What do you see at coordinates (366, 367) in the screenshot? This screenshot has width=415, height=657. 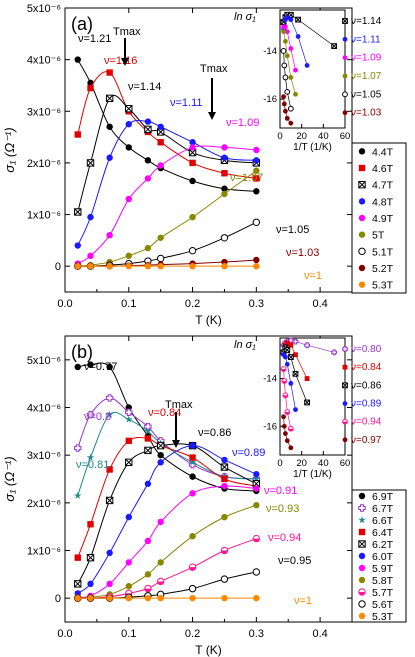 I see `inset-series-label: ν=0.84` at bounding box center [366, 367].